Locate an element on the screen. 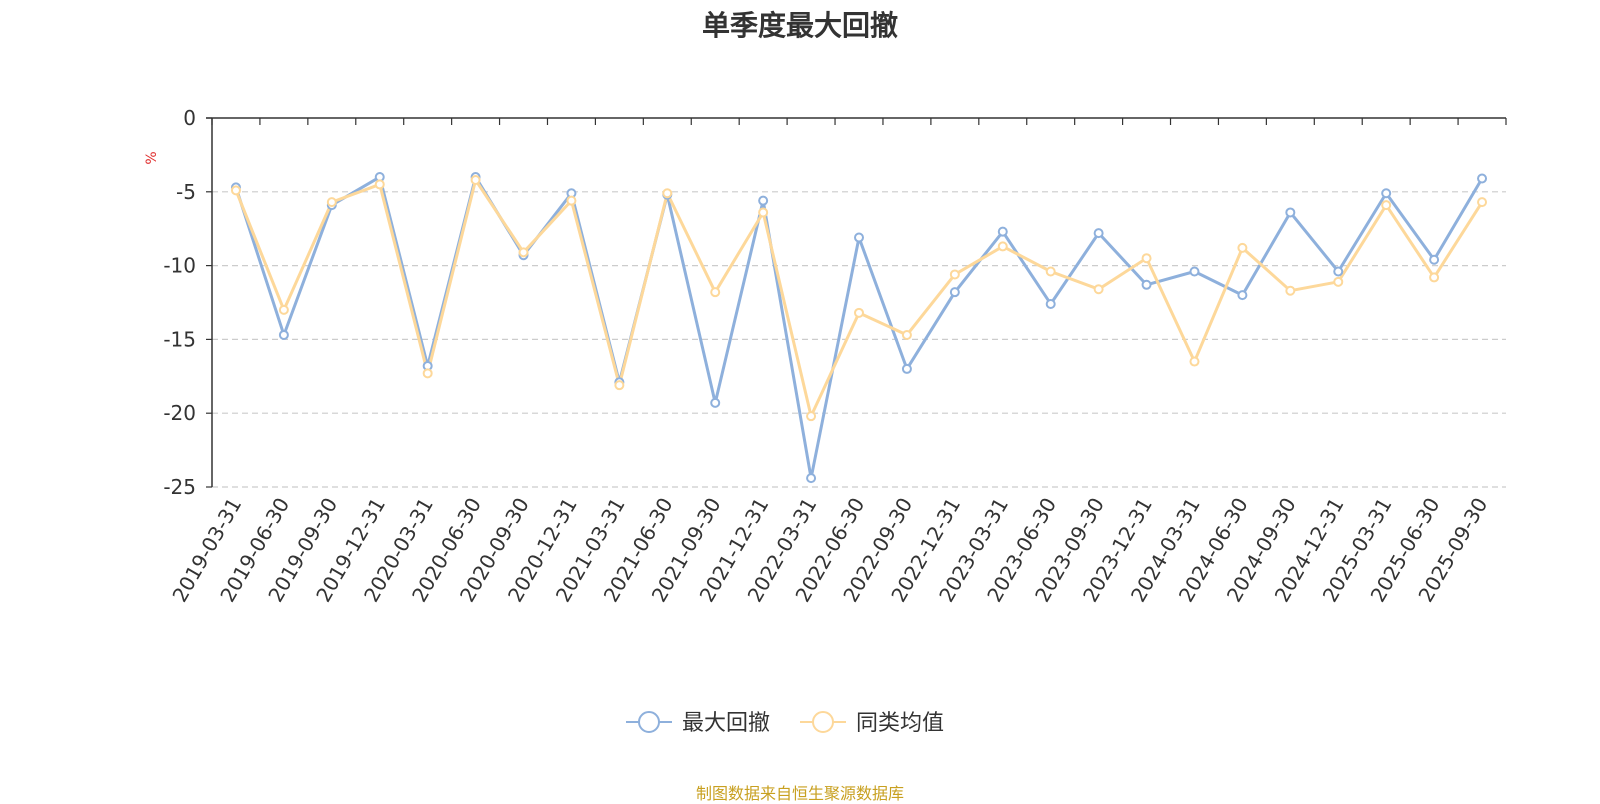 This screenshot has height=804, width=1600. y-tick-label: -5 is located at coordinates (186, 192).